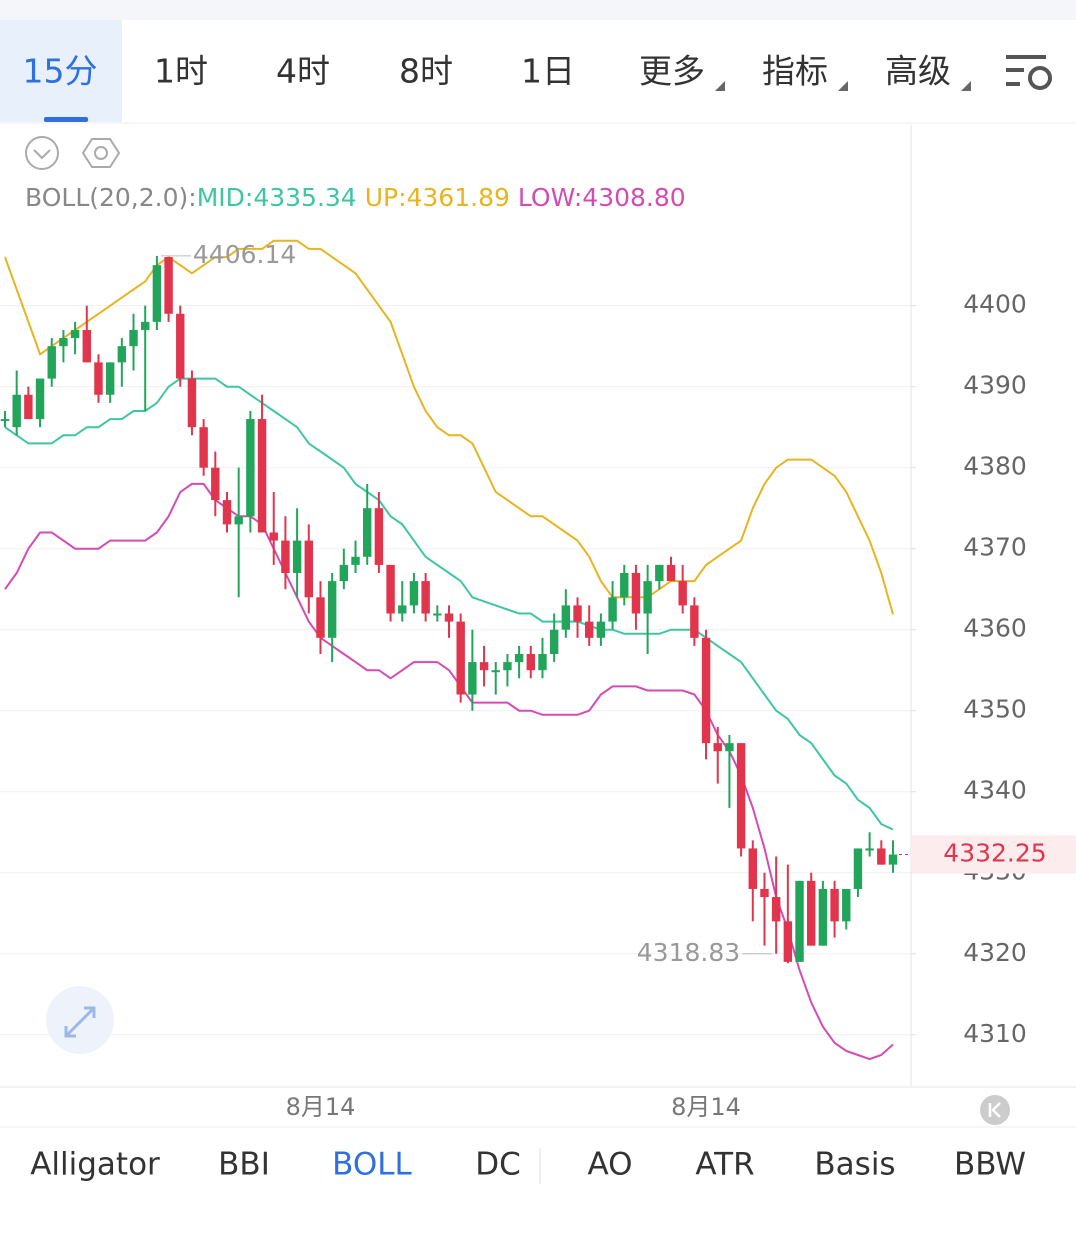 The height and width of the screenshot is (1252, 1076). Describe the element at coordinates (498, 1165) in the screenshot. I see `indicator-tab: DC` at that location.